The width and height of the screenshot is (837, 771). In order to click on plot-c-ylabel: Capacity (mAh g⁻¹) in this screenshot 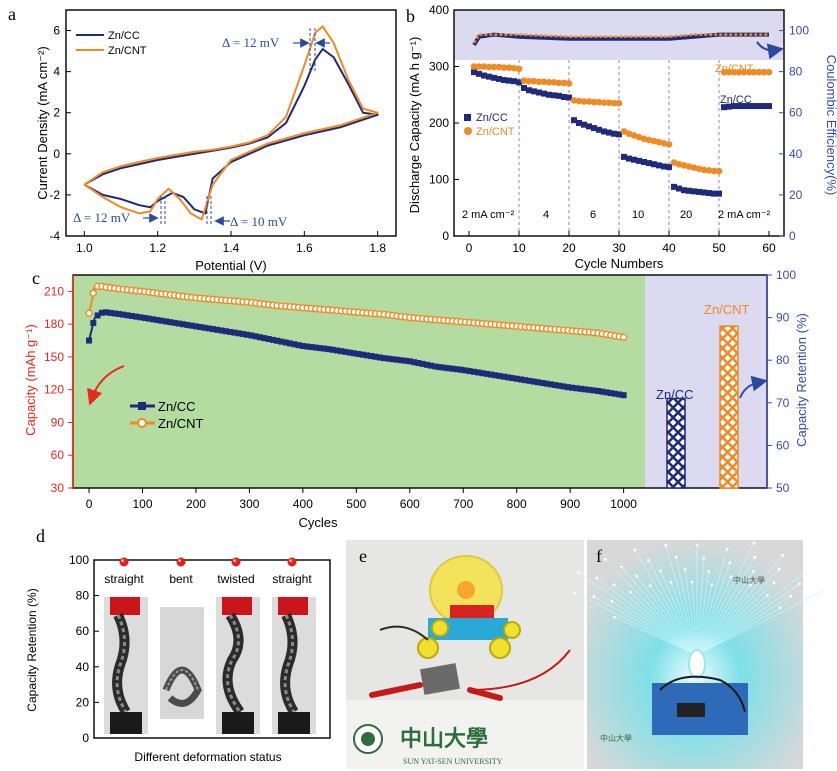, I will do `click(30, 380)`.